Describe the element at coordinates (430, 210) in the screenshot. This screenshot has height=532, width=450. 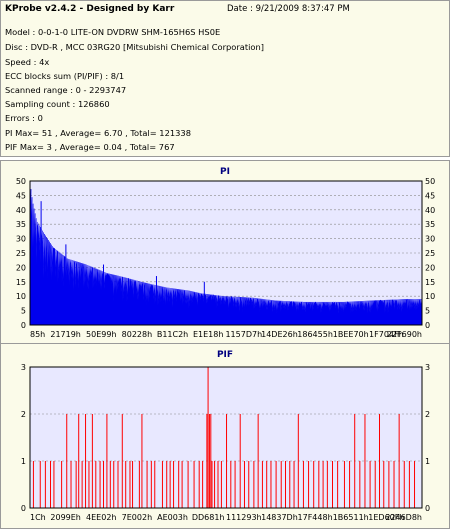
I see `y-tick-label-right: 40` at that location.